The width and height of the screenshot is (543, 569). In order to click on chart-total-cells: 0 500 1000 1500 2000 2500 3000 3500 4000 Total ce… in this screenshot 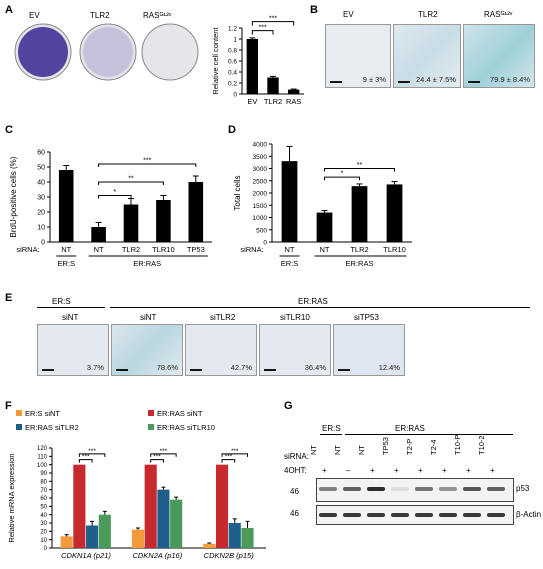, I will do `click(322, 205)`.